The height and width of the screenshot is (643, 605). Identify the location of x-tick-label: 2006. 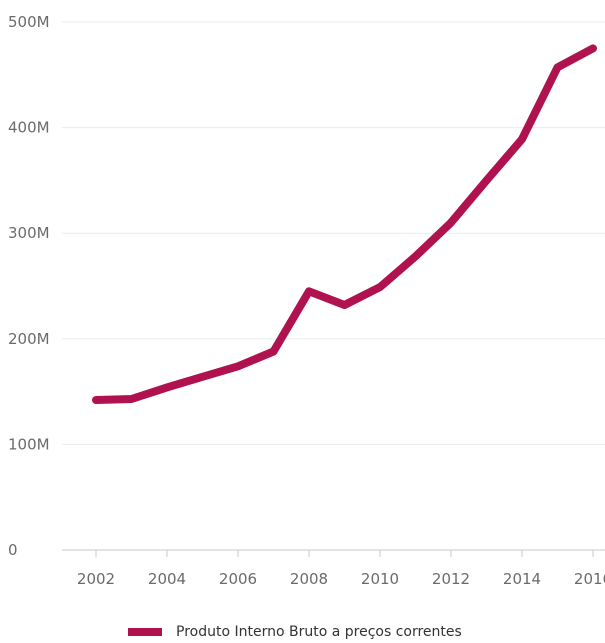
(238, 579).